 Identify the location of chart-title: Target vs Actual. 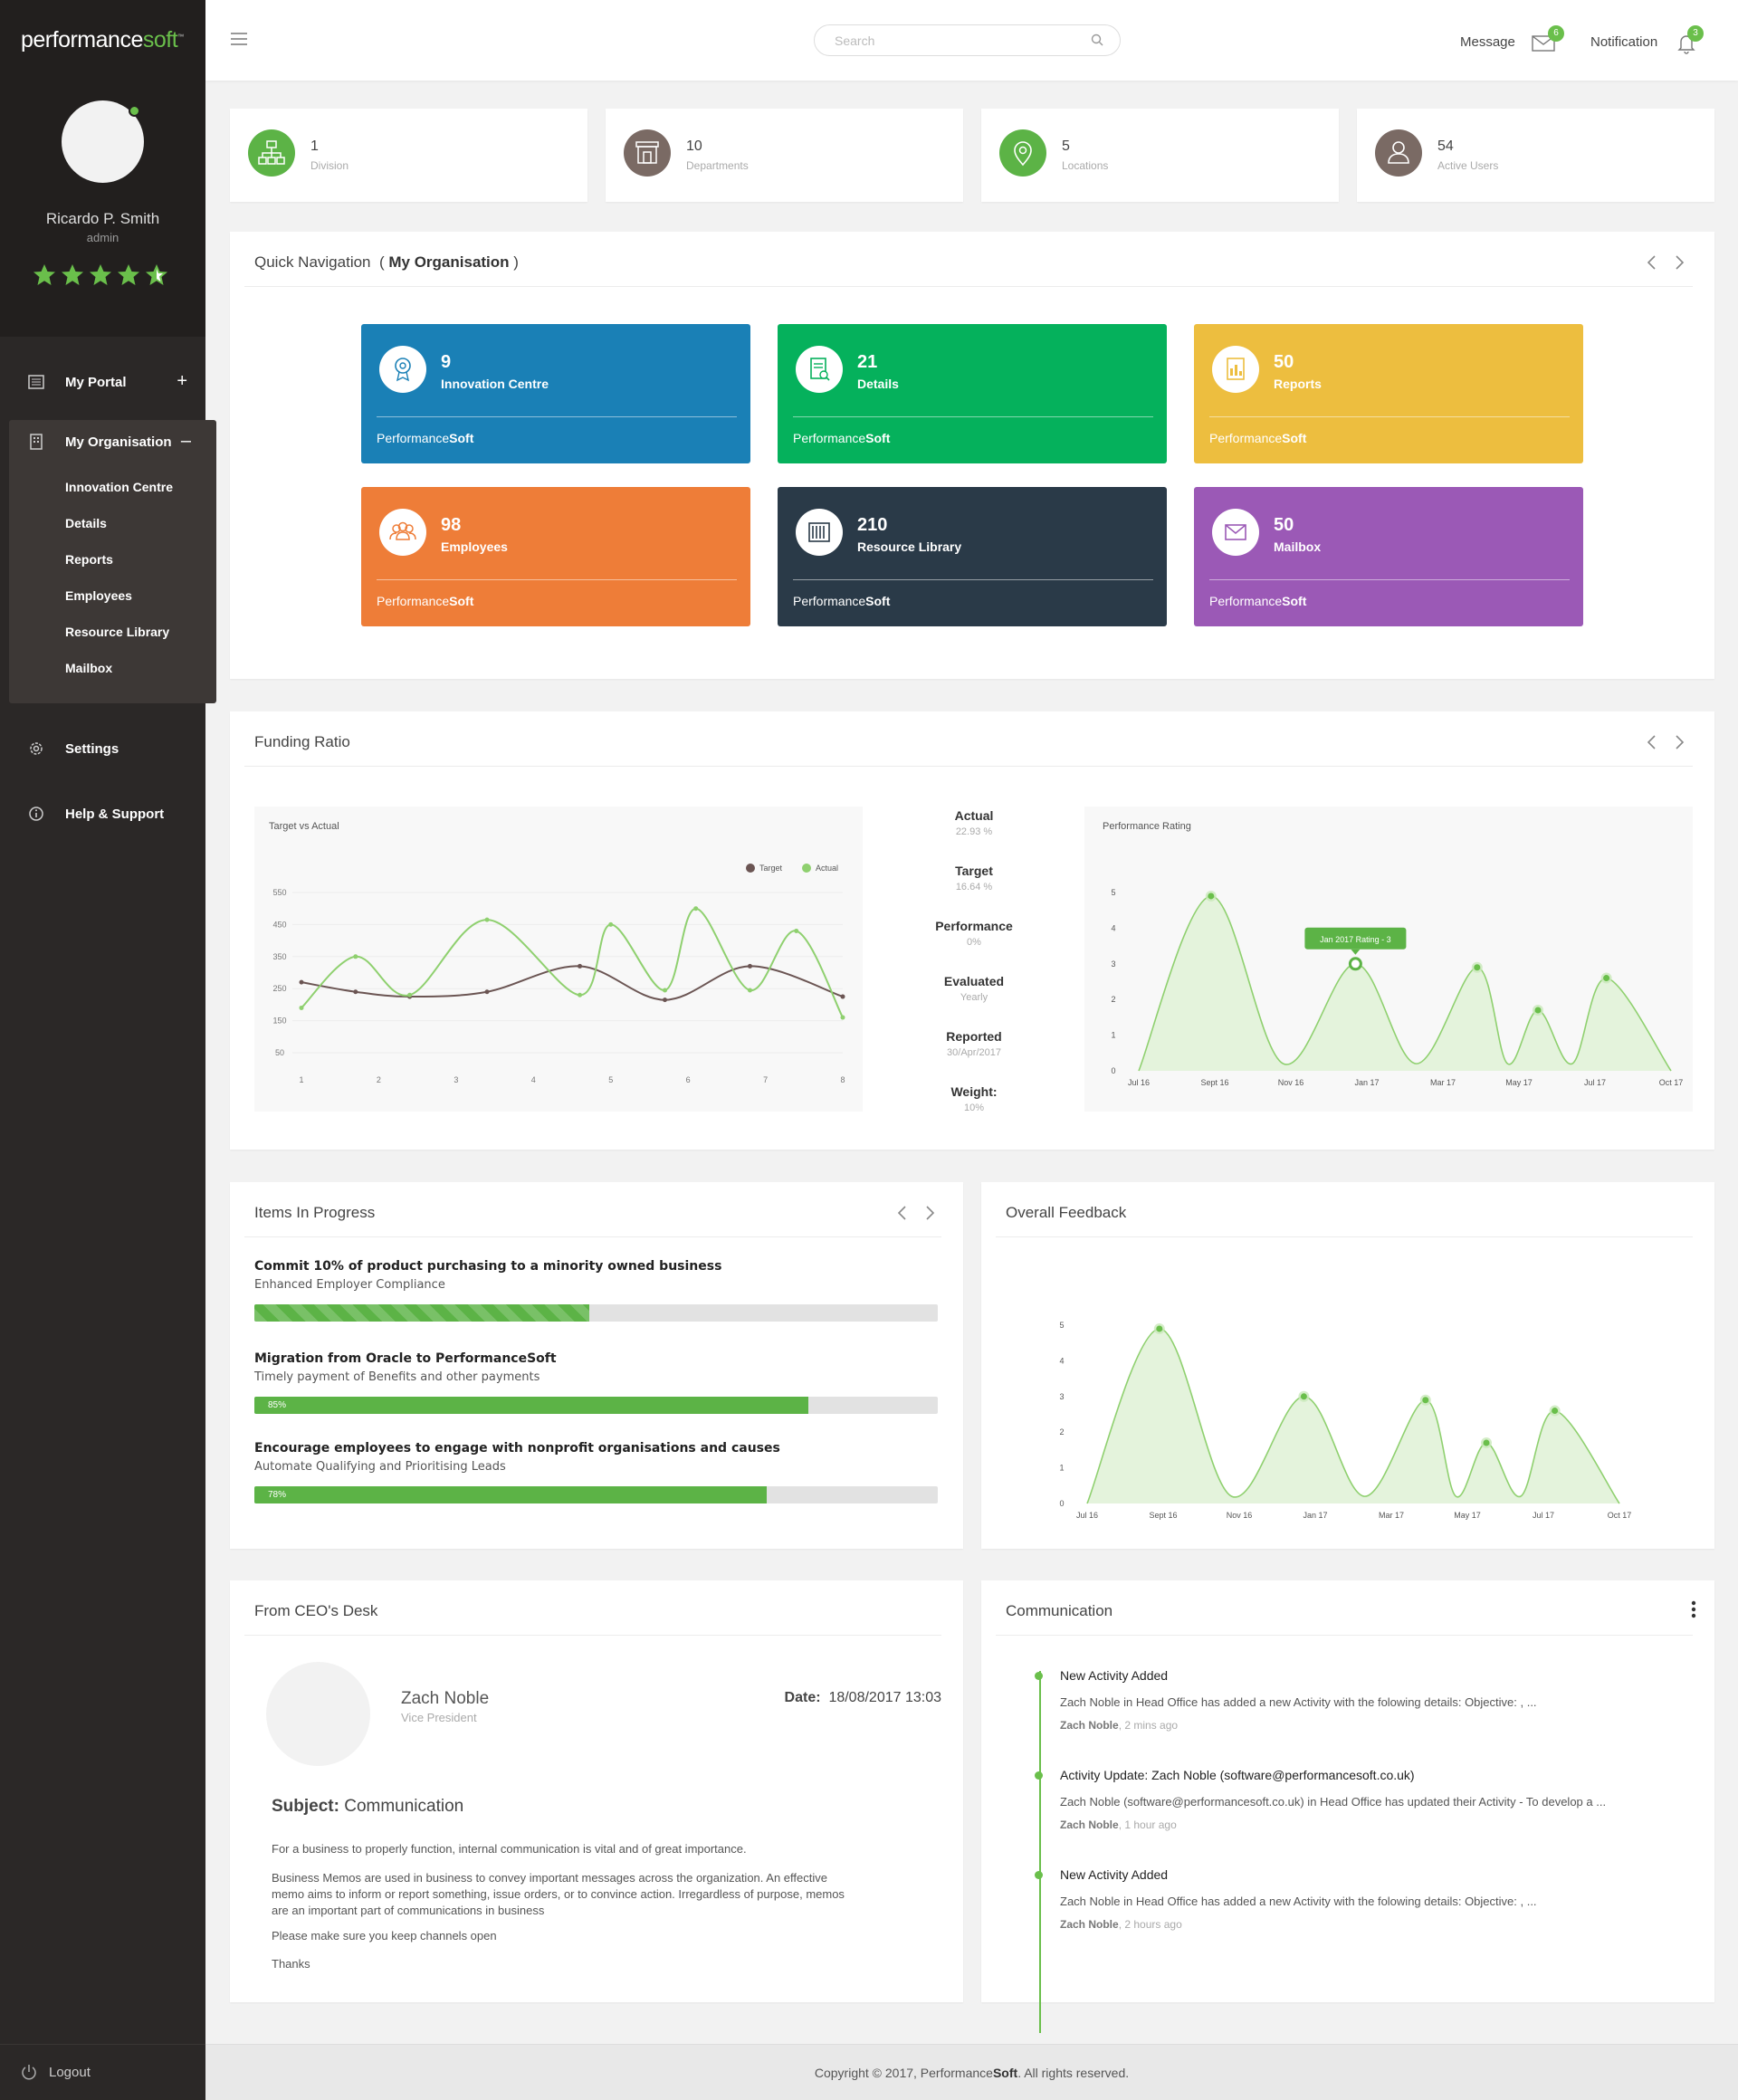
(304, 826).